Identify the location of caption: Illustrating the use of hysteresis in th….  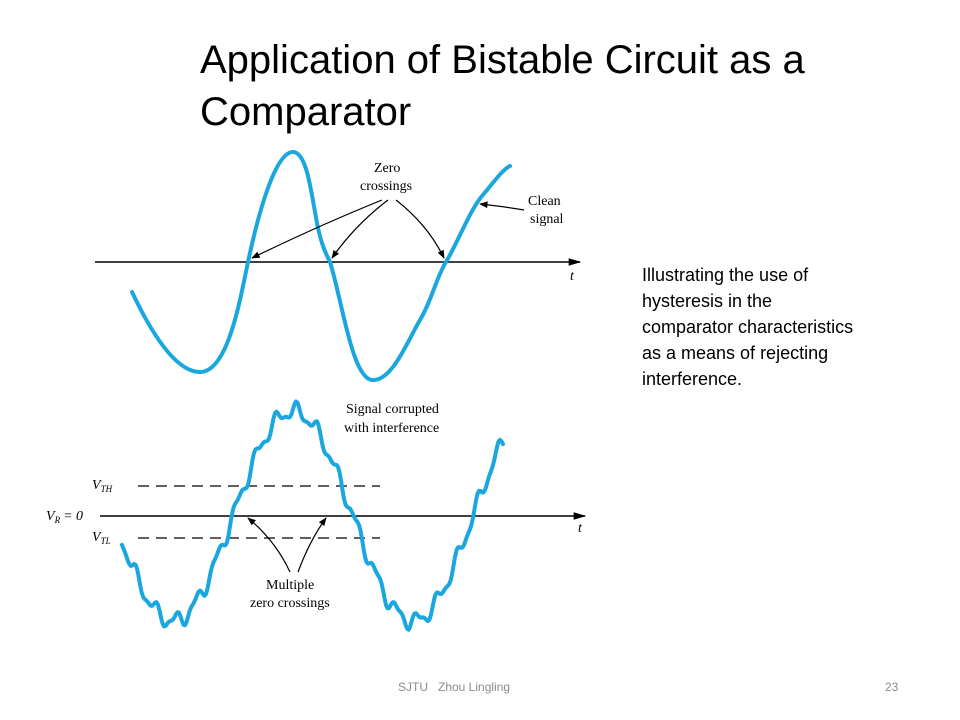
(782, 327).